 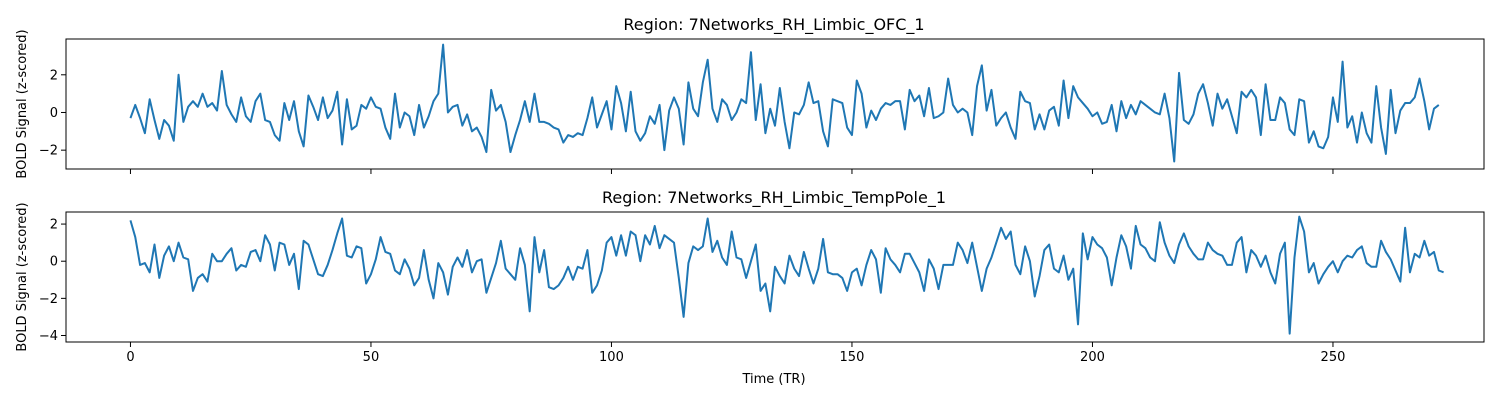 What do you see at coordinates (22, 276) in the screenshot?
I see `y-axis-label-temppole: BOLD Signal (z-scored)` at bounding box center [22, 276].